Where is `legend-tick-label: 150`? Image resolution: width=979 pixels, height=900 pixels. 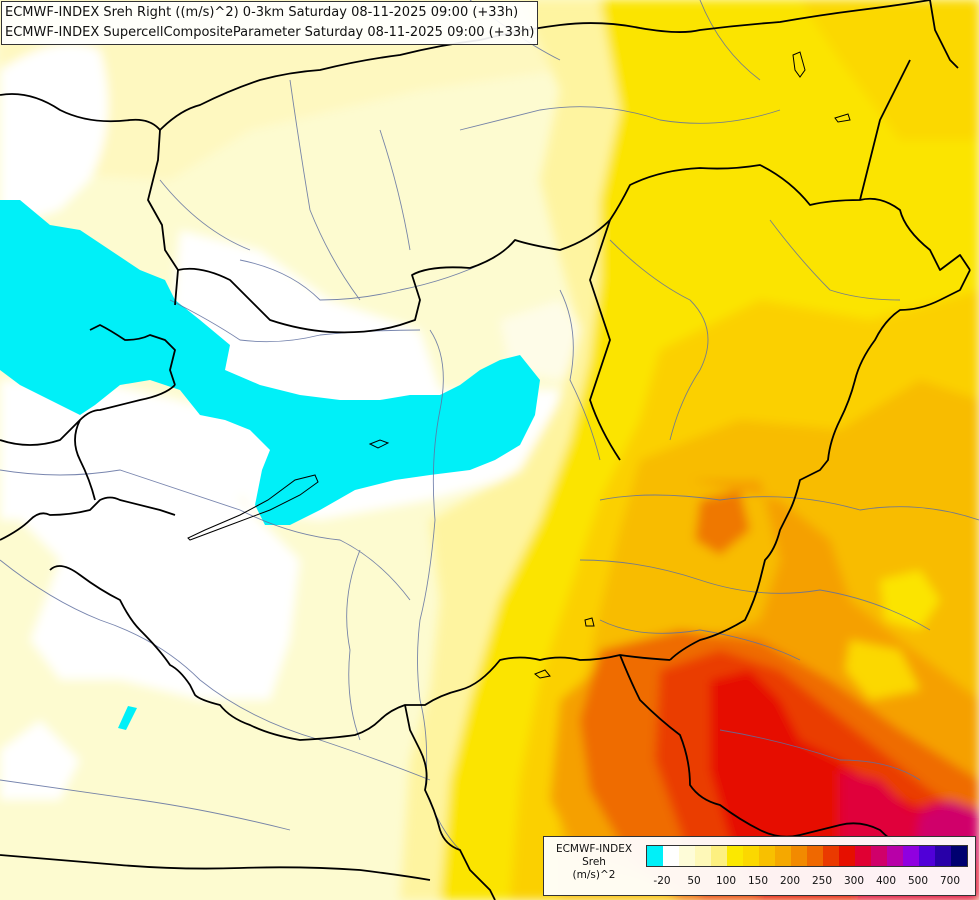 legend-tick-label: 150 is located at coordinates (758, 881).